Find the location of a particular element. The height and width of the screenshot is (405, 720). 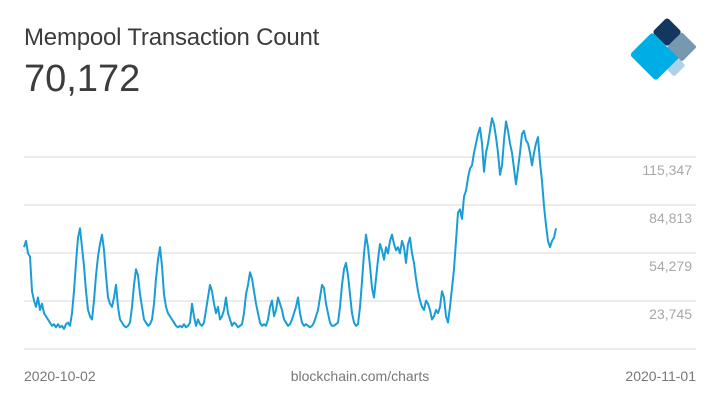

y-tick-label: 84,813 is located at coordinates (670, 218).